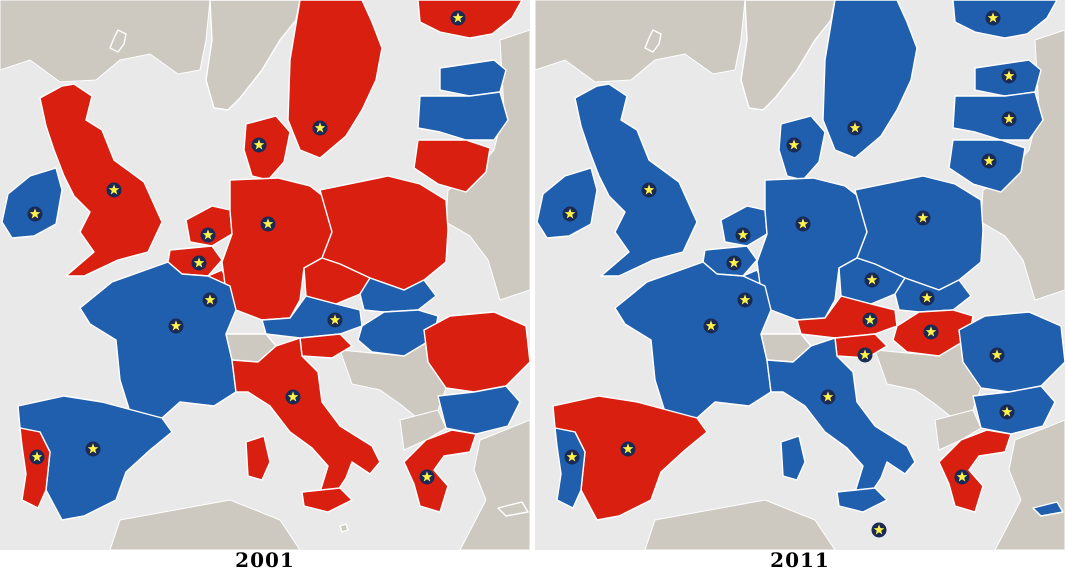 This screenshot has height=572, width=1068. What do you see at coordinates (1009, 76) in the screenshot?
I see `star-marker-estonia` at bounding box center [1009, 76].